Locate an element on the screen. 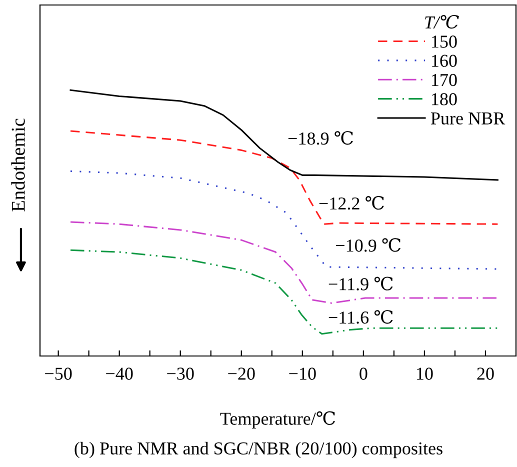 The height and width of the screenshot is (467, 517). legend-label: 160 is located at coordinates (444, 60).